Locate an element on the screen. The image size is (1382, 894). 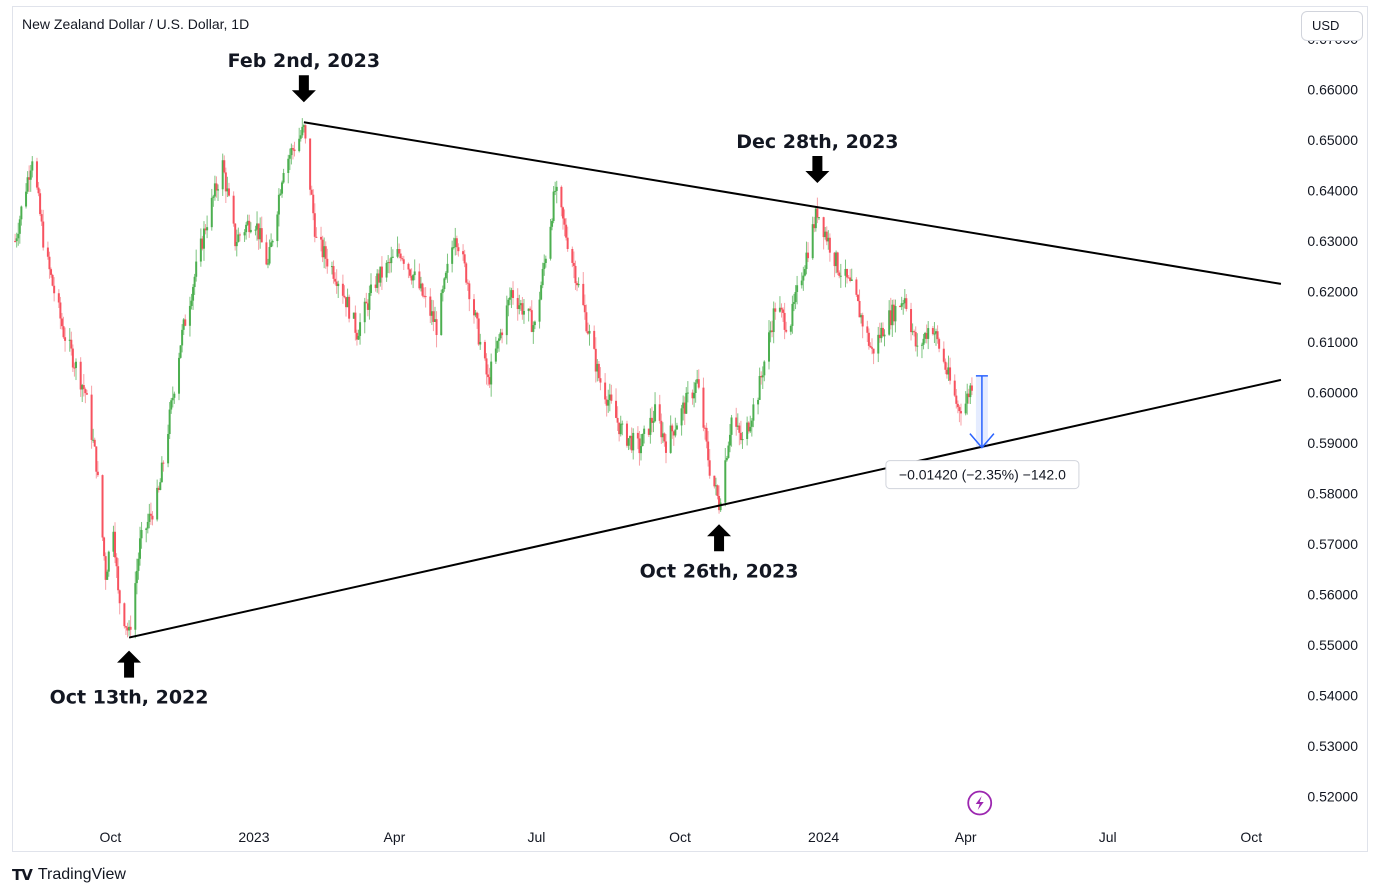
currency-button: USD is located at coordinates (1332, 26).